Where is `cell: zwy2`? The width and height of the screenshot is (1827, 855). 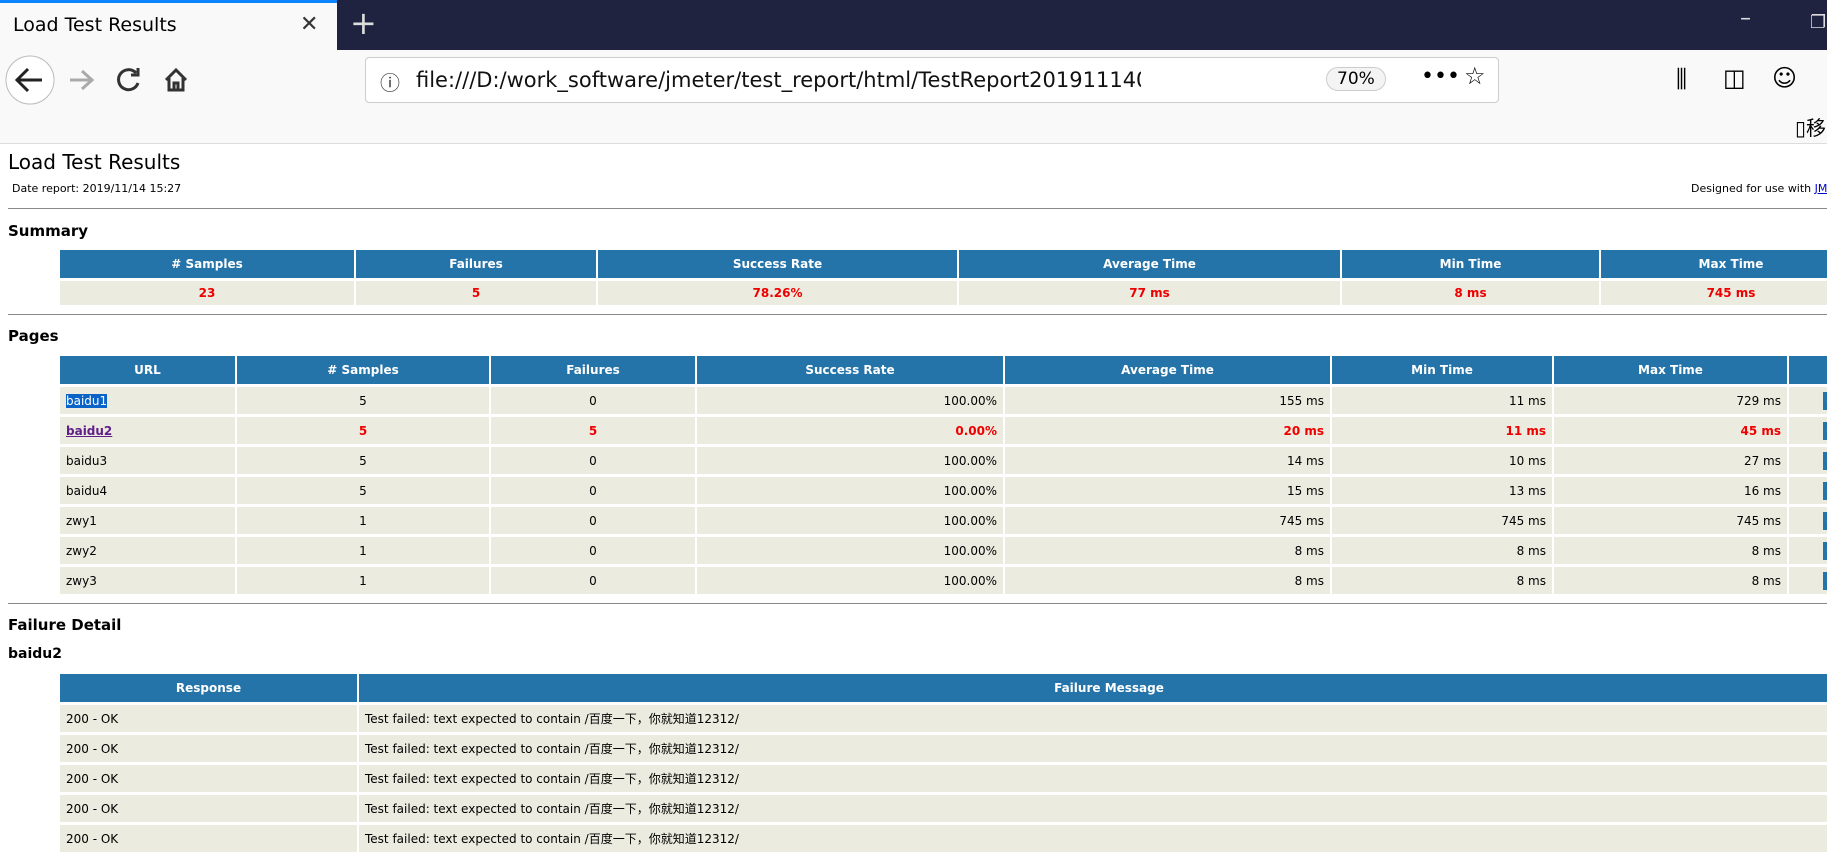 cell: zwy2 is located at coordinates (147, 552).